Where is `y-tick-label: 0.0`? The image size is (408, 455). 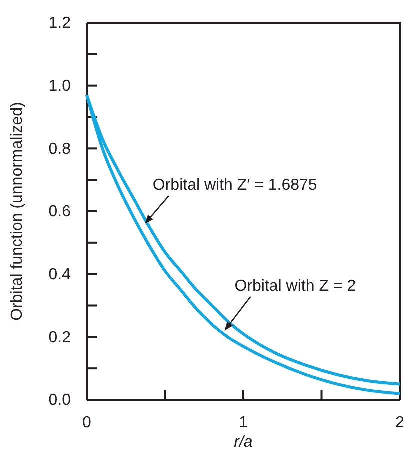 y-tick-label: 0.0 is located at coordinates (60, 401).